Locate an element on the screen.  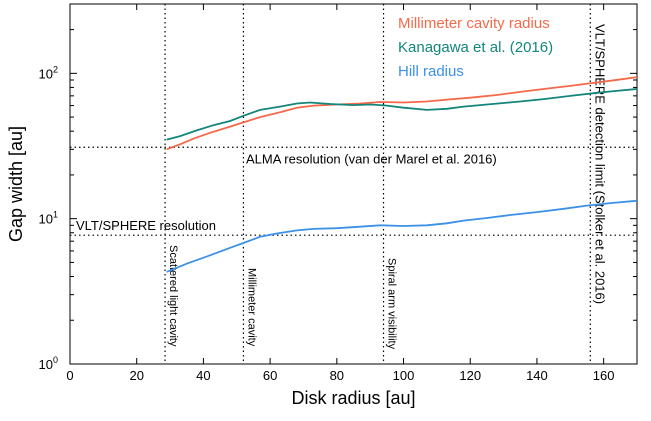
x-tick-label: 160 is located at coordinates (604, 375).